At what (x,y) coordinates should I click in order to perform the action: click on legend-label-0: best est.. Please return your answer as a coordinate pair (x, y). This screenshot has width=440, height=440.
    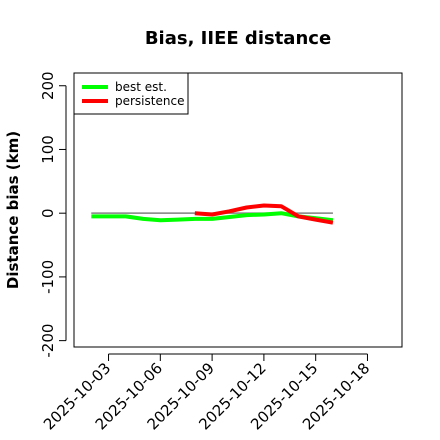
    Looking at the image, I should click on (141, 87).